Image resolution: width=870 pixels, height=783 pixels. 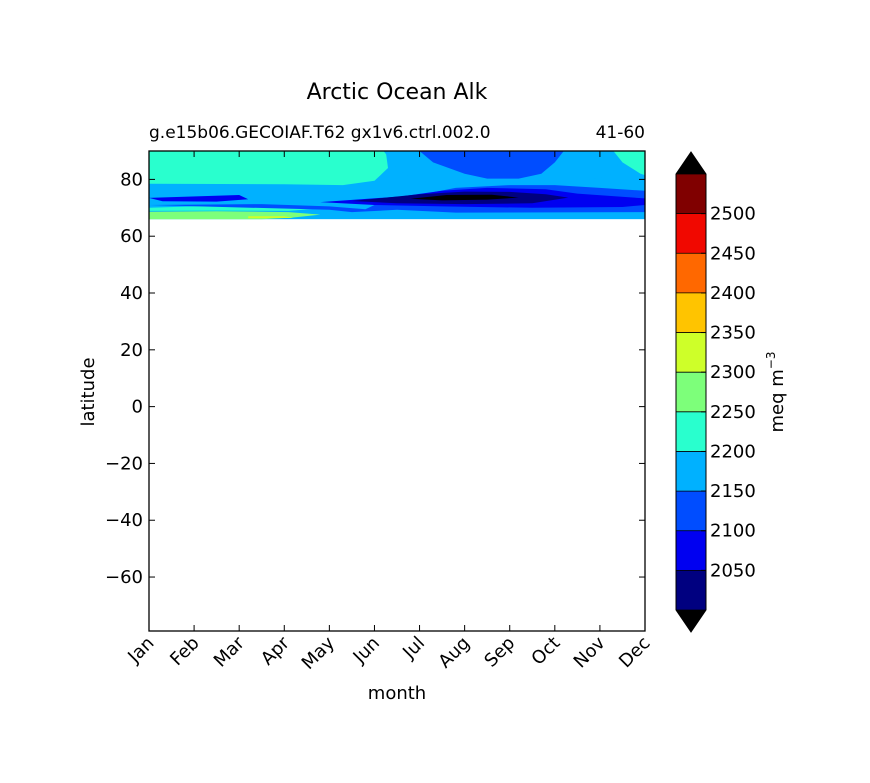 I want to click on y-tick-label: −40, so click(x=124, y=520).